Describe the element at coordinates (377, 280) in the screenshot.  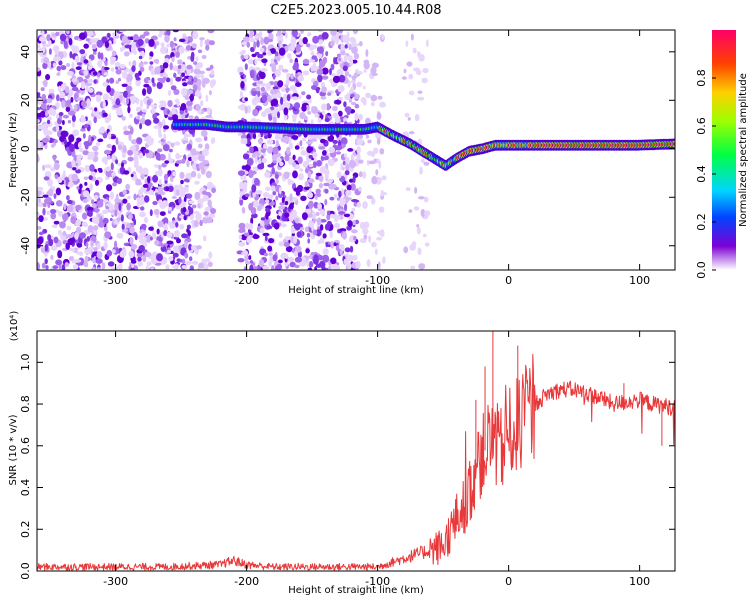
I see `x-tick-label: -100` at that location.